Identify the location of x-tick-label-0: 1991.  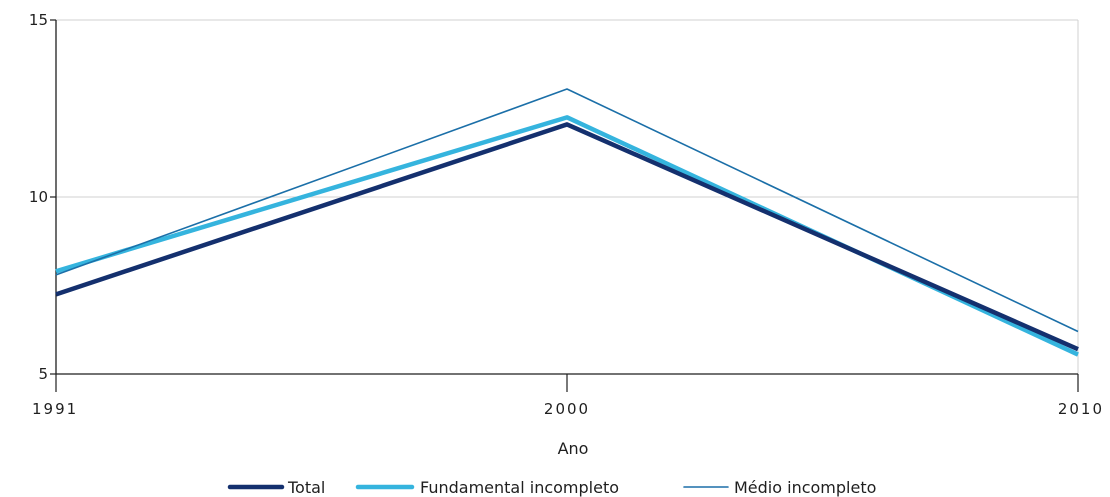
(55, 409).